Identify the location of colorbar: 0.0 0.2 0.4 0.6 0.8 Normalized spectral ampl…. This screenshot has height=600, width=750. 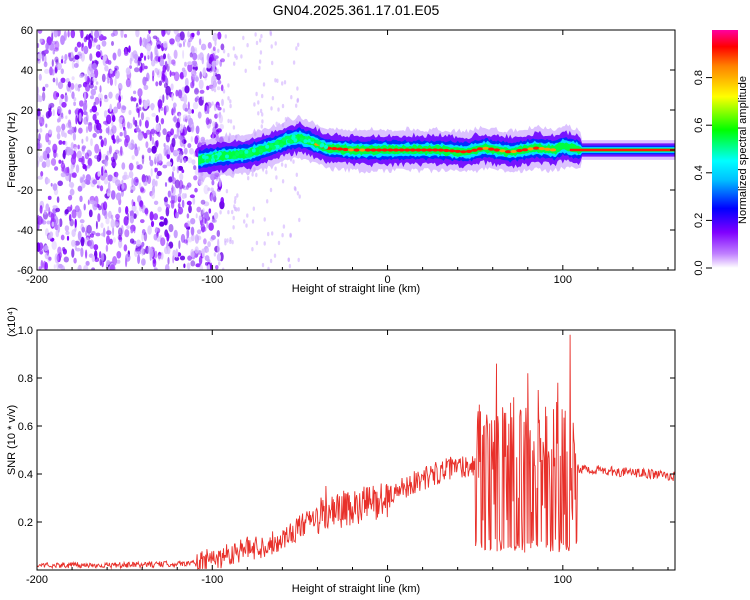
(721, 153).